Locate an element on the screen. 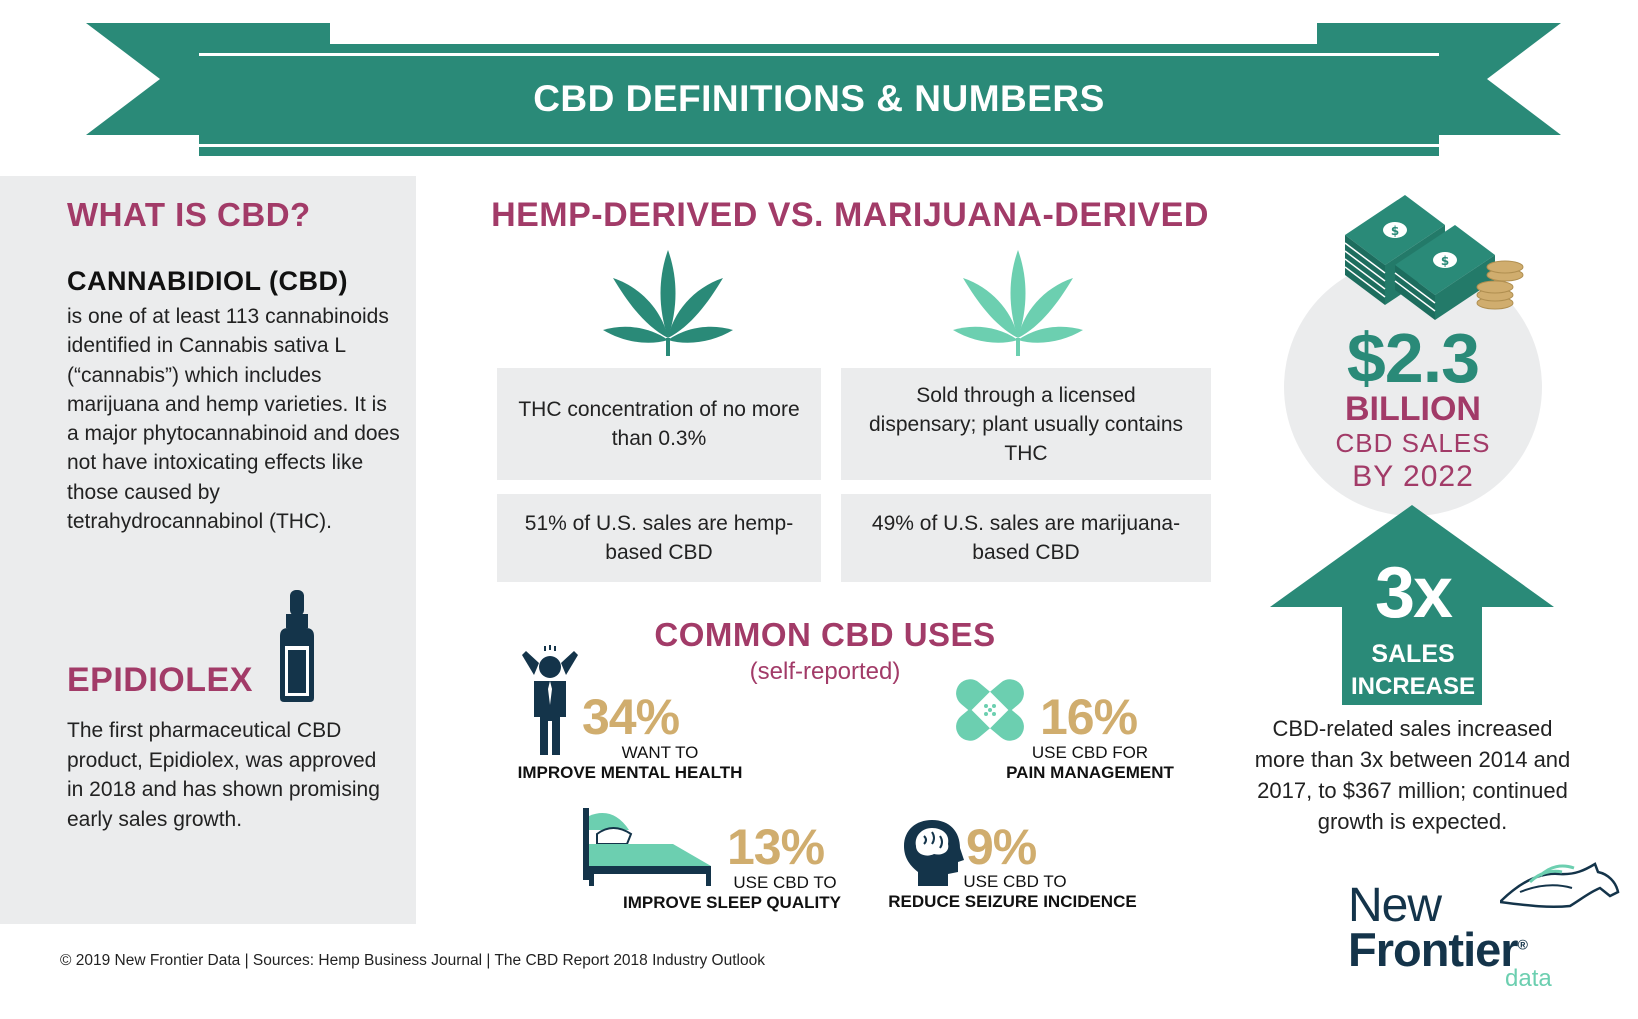 Image resolution: width=1638 pixels, height=1019 pixels. bed-icon is located at coordinates (647, 847).